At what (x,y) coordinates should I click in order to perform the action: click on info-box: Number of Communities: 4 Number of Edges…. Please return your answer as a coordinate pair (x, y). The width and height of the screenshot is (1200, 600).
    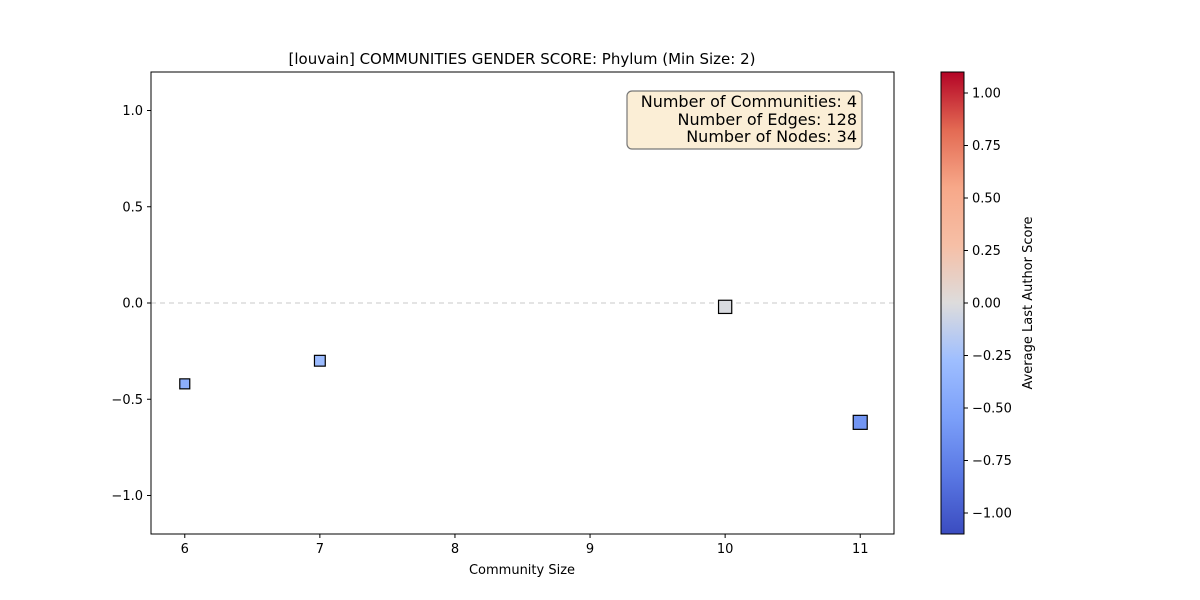
    Looking at the image, I should click on (744, 120).